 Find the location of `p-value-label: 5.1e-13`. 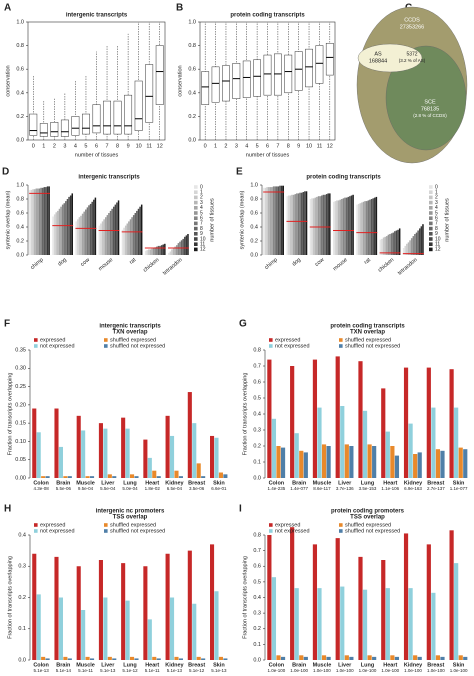

p-value-label: 5.1e-13 is located at coordinates (219, 670).